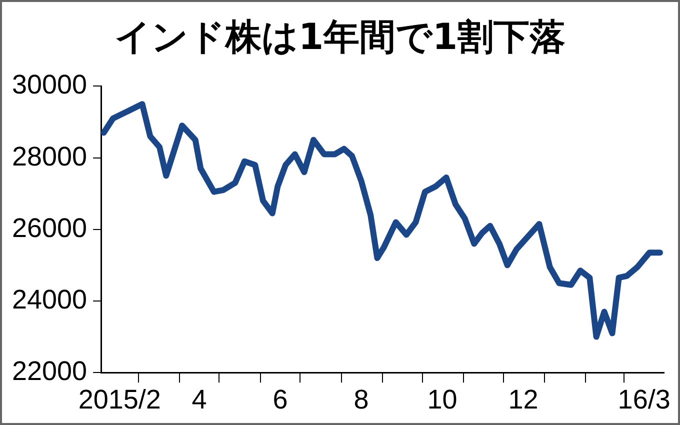 The width and height of the screenshot is (680, 425). Describe the element at coordinates (50, 85) in the screenshot. I see `y-tick-label: 30000` at that location.